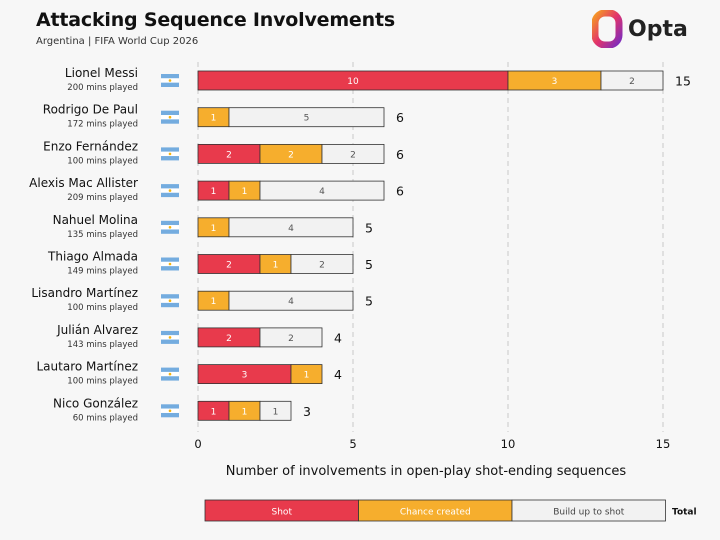 The image size is (720, 540). What do you see at coordinates (102, 345) in the screenshot?
I see `player-minutes: 143 mins played` at bounding box center [102, 345].